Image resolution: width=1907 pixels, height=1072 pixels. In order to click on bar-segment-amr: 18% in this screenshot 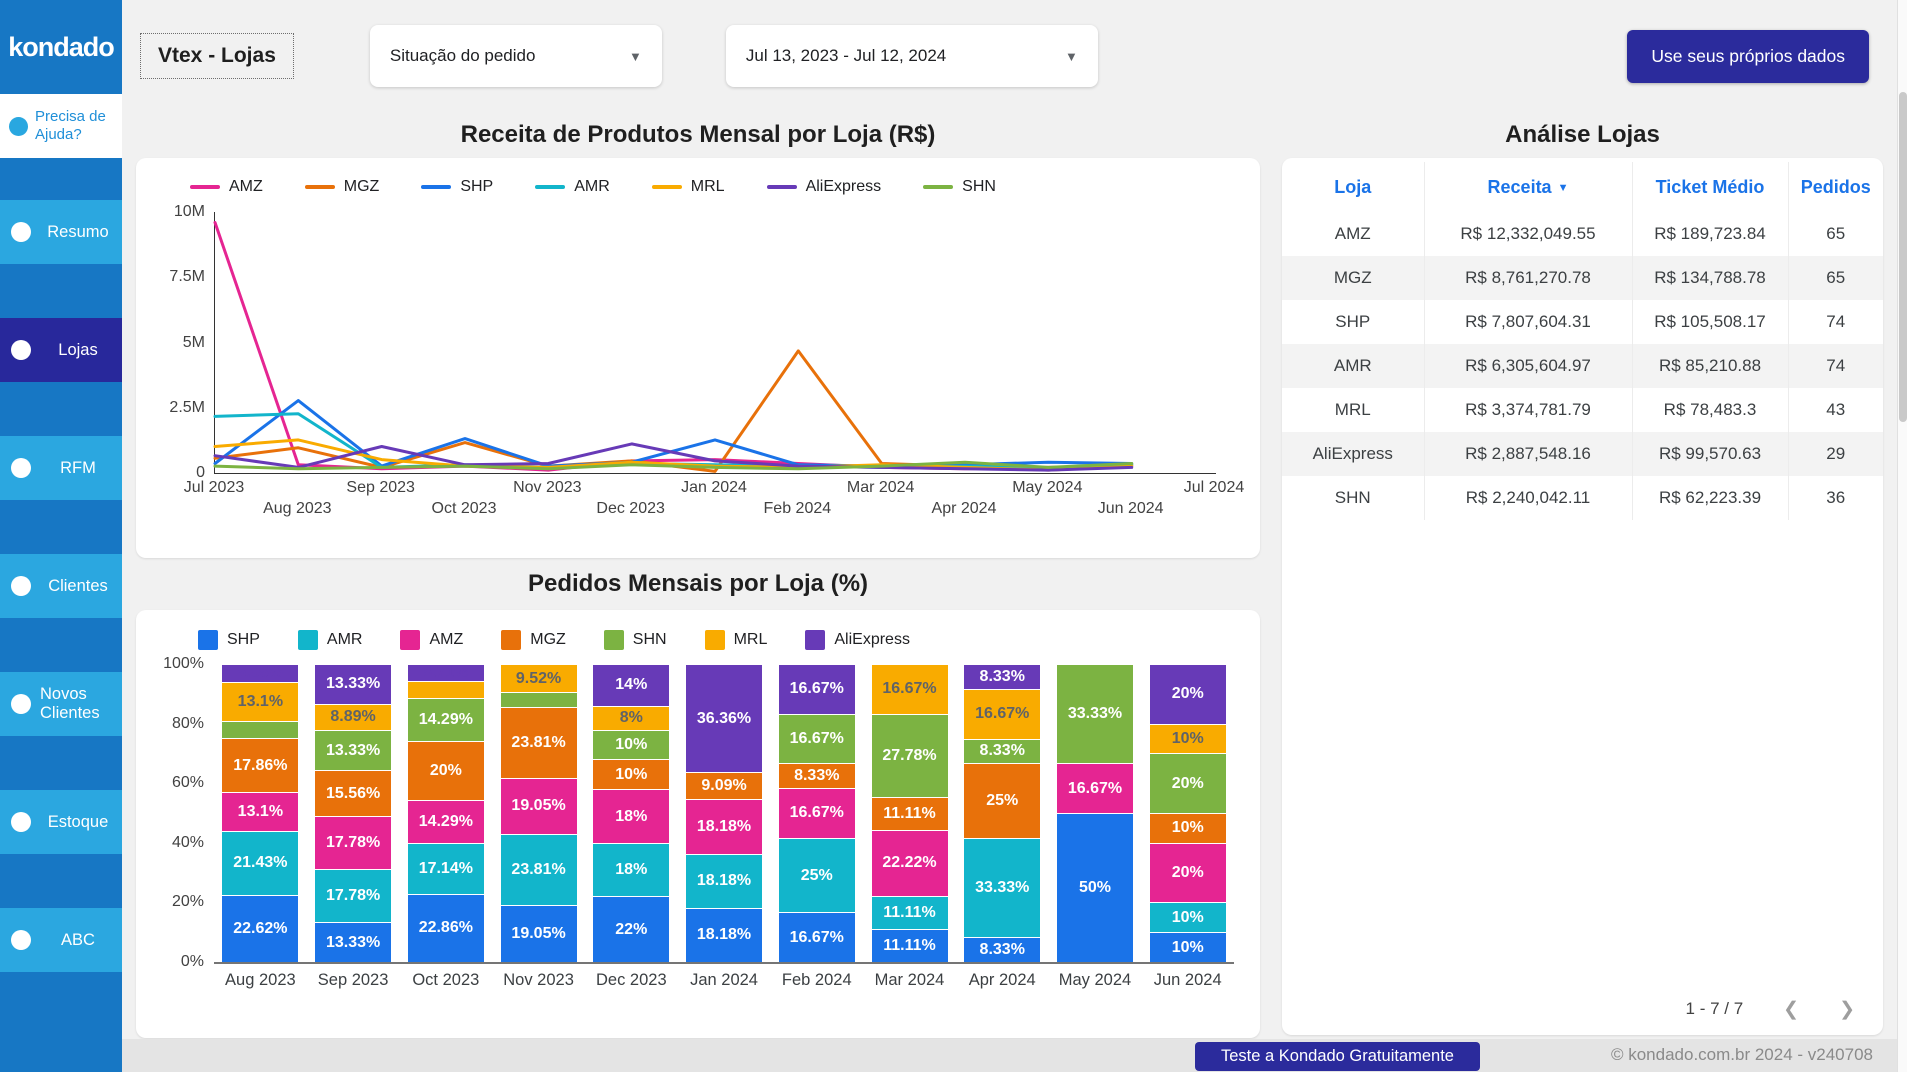, I will do `click(631, 869)`.